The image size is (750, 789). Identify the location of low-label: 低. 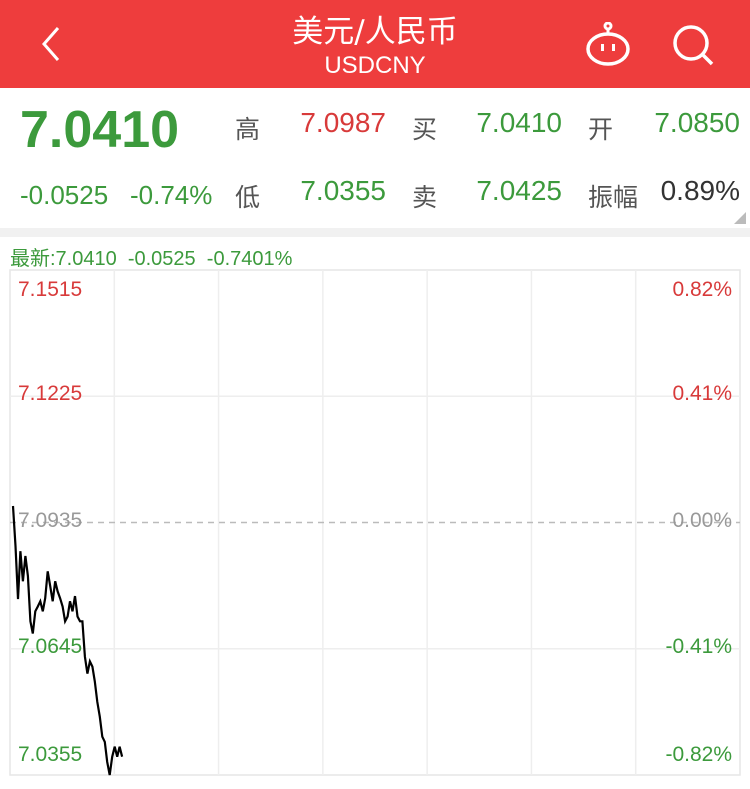
(248, 197).